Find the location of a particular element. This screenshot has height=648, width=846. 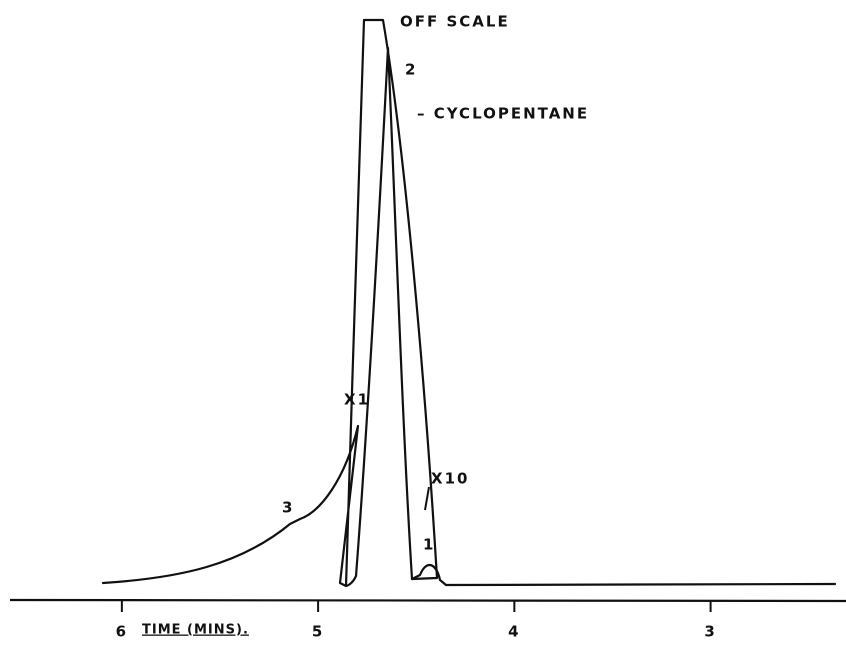

annotation: X10 is located at coordinates (450, 479).